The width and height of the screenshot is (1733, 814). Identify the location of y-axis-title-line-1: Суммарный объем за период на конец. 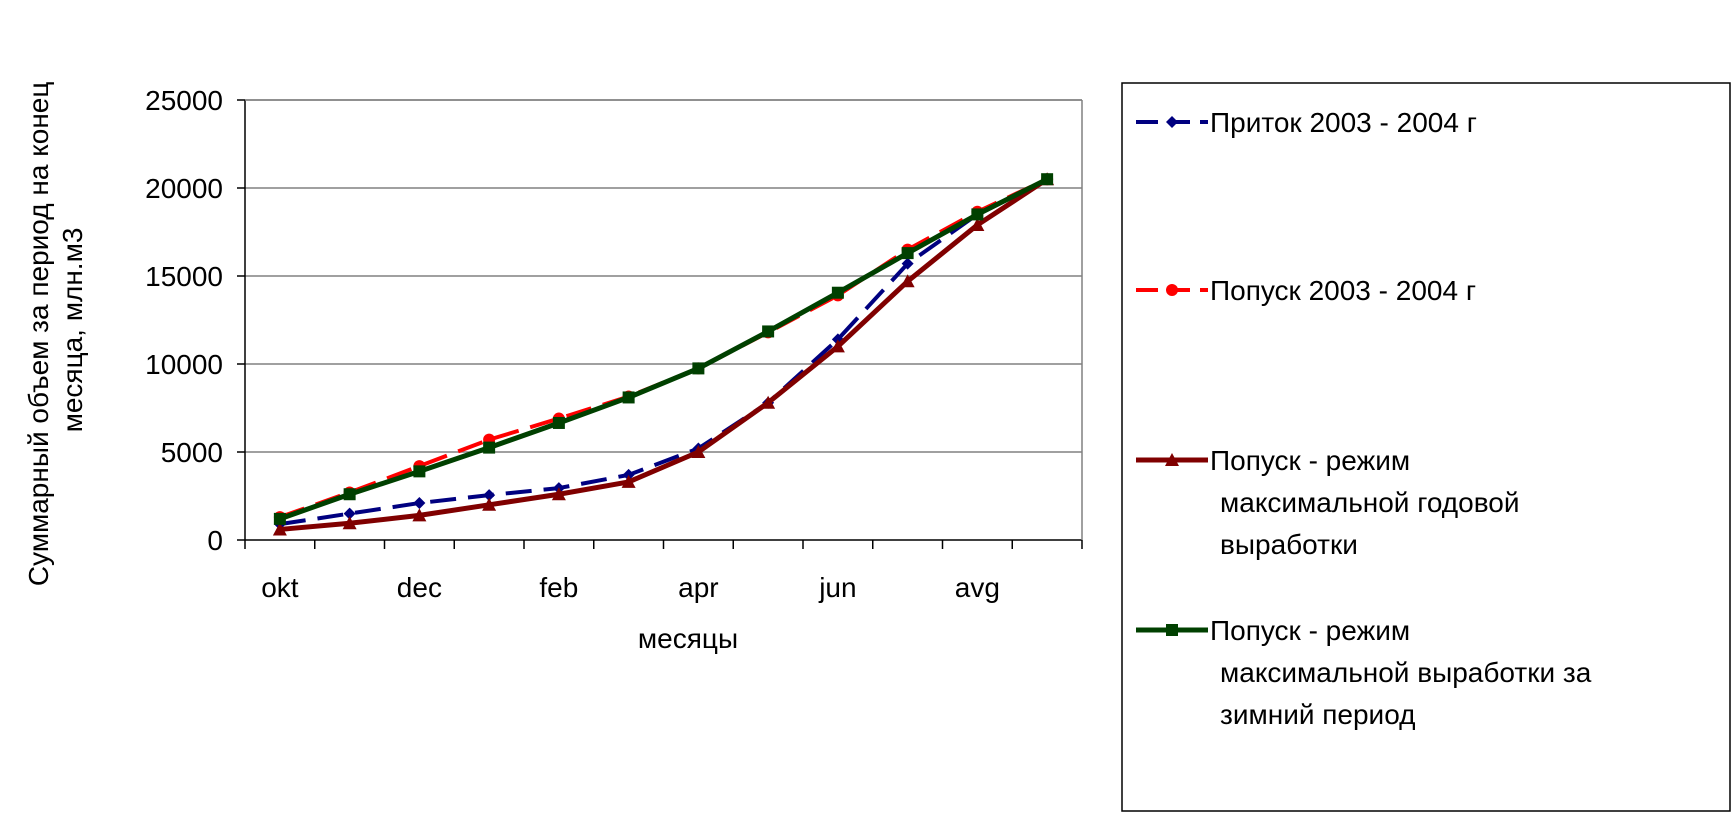
(38, 334).